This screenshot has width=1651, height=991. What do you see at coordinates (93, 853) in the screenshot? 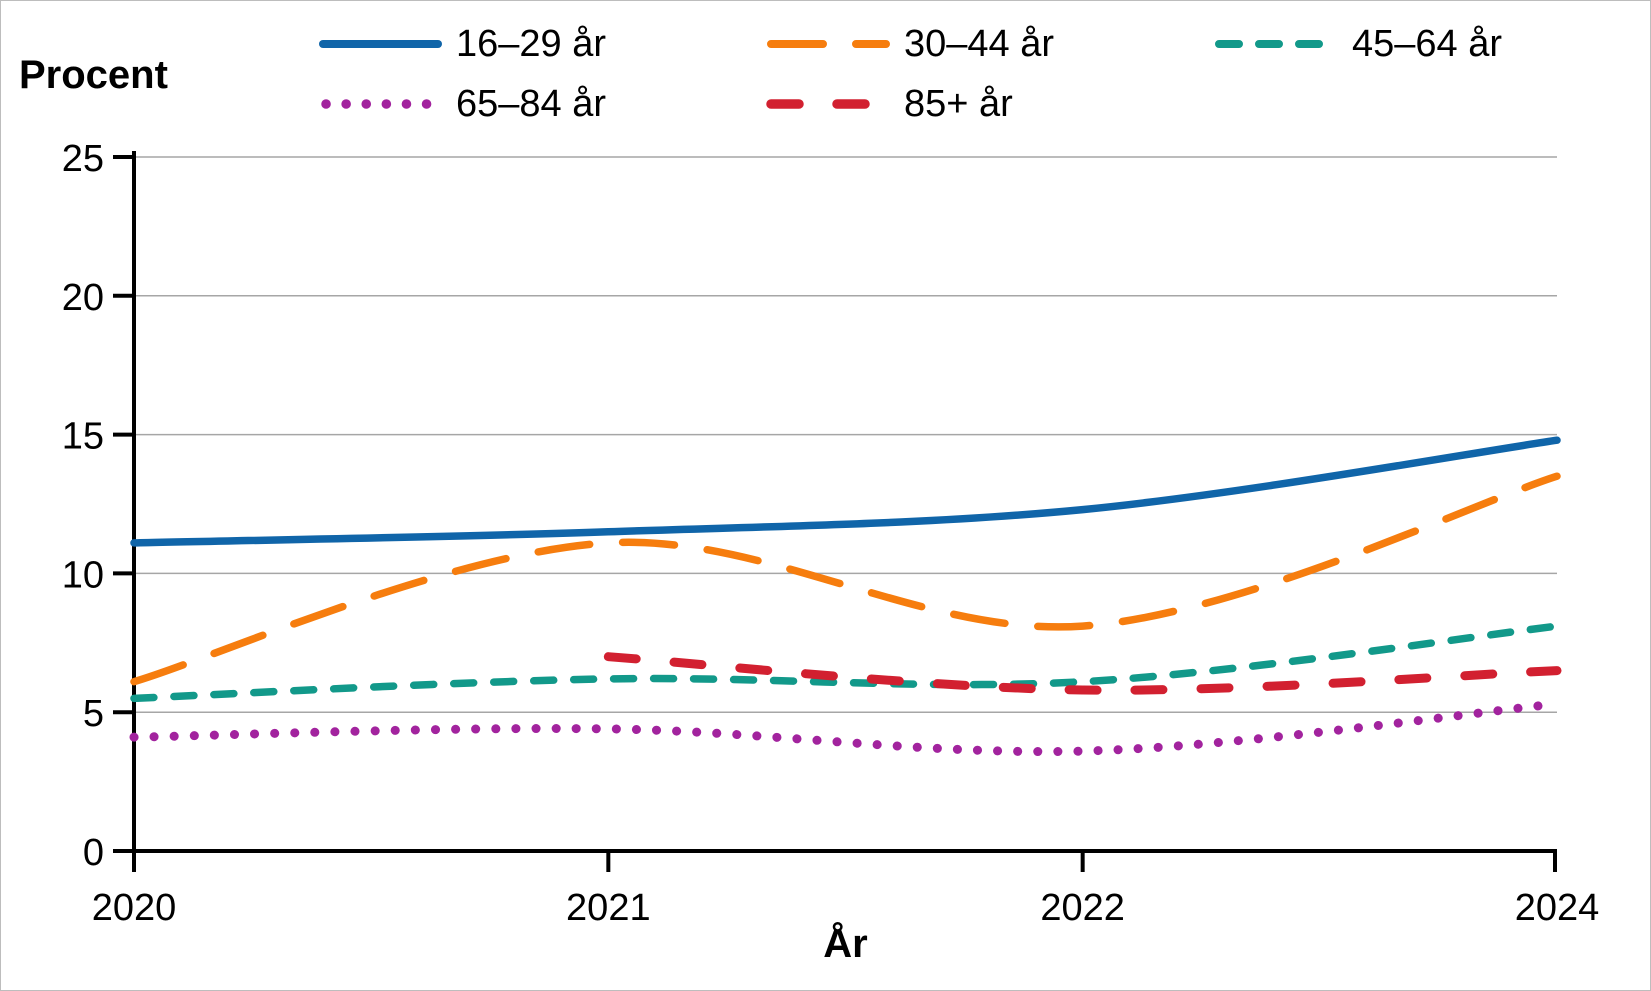
I see `y-tick-label: 0` at bounding box center [93, 853].